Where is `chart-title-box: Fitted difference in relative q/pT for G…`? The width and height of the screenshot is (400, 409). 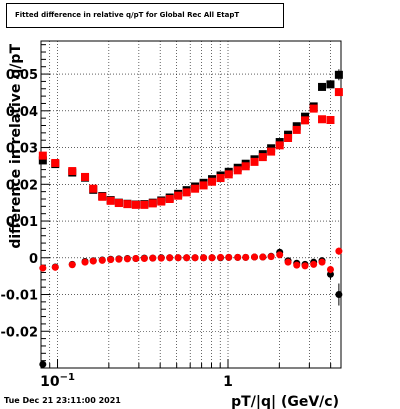 chart-title-box: Fitted difference in relative q/pT for G… is located at coordinates (145, 15).